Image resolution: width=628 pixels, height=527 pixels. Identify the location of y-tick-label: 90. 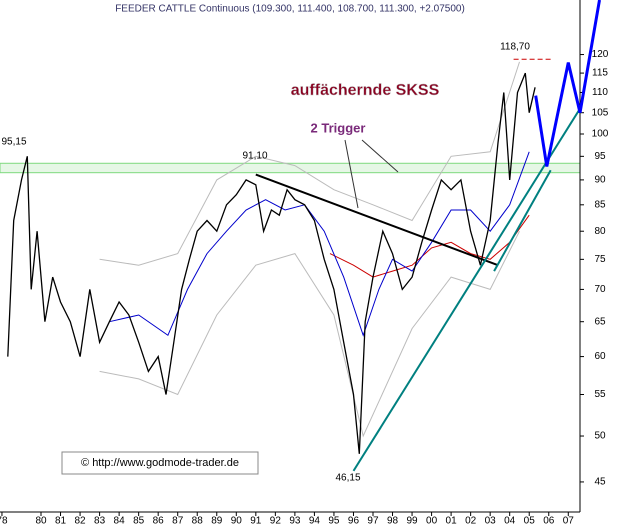
(600, 180).